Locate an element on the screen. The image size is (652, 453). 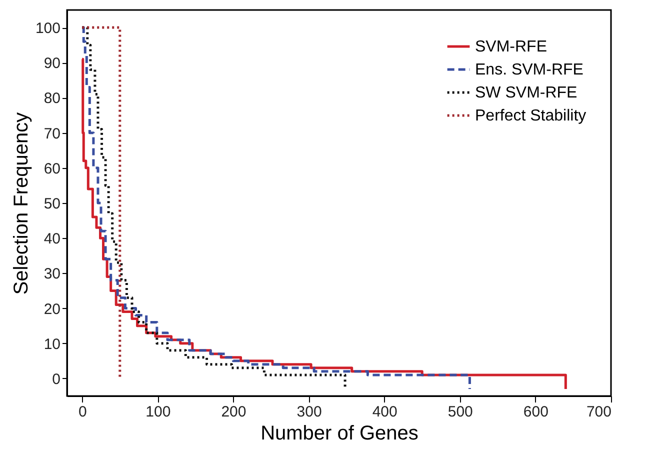
y-tick-label: 60 is located at coordinates (52, 169).